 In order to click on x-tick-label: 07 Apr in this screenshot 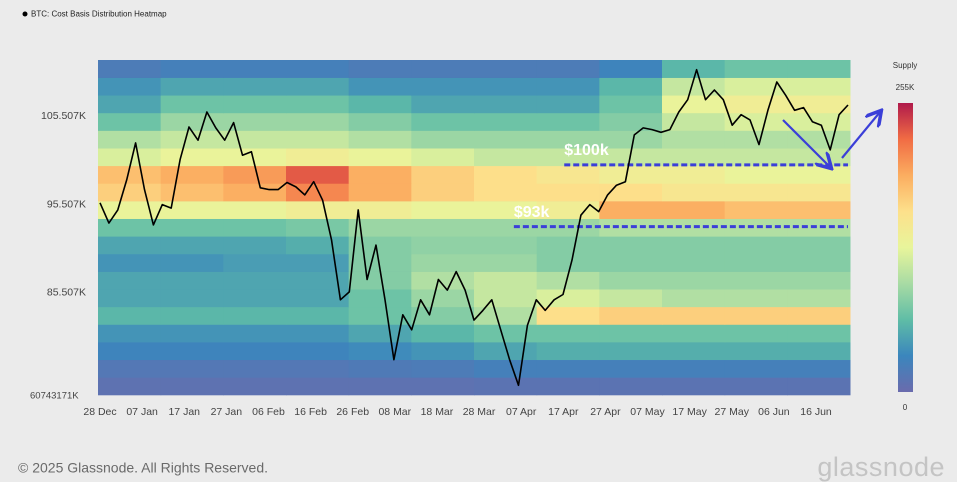, I will do `click(521, 412)`.